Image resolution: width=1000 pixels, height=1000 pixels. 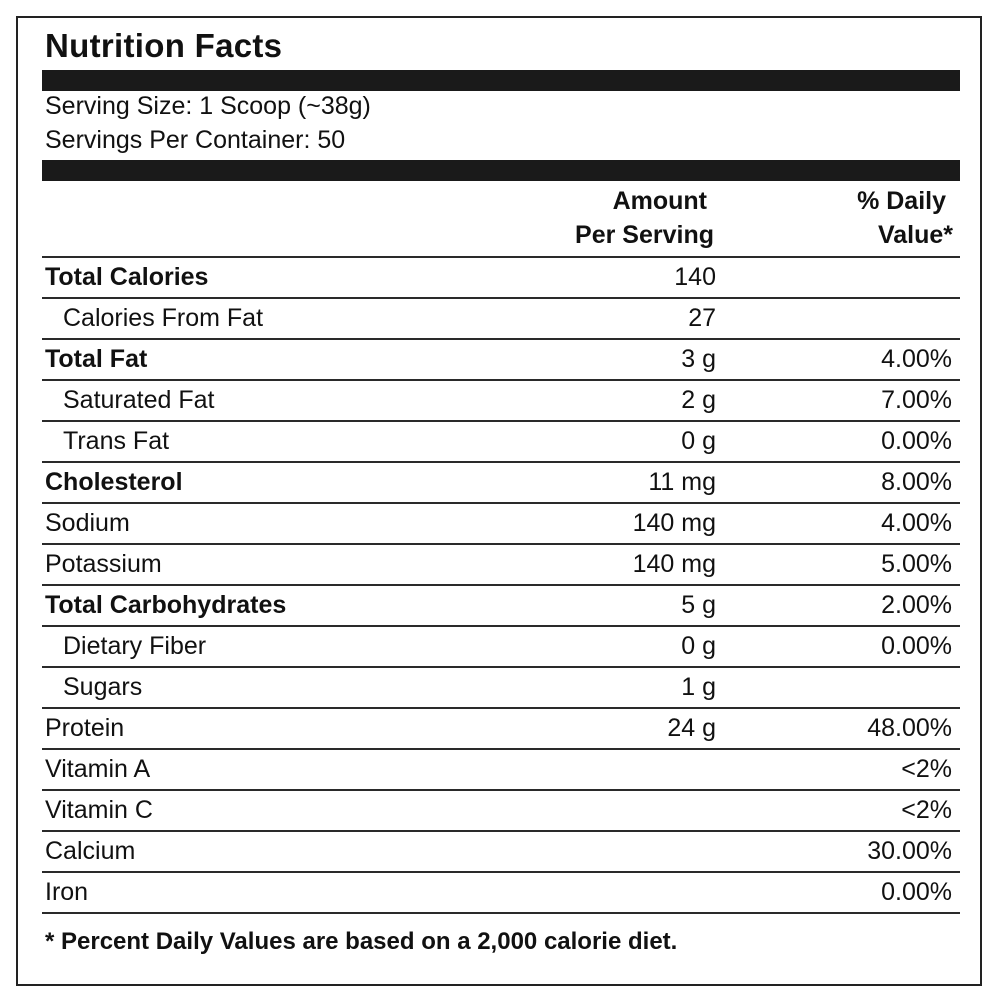 I want to click on table-row: Total Fat 3 g 4.00%, so click(x=501, y=358).